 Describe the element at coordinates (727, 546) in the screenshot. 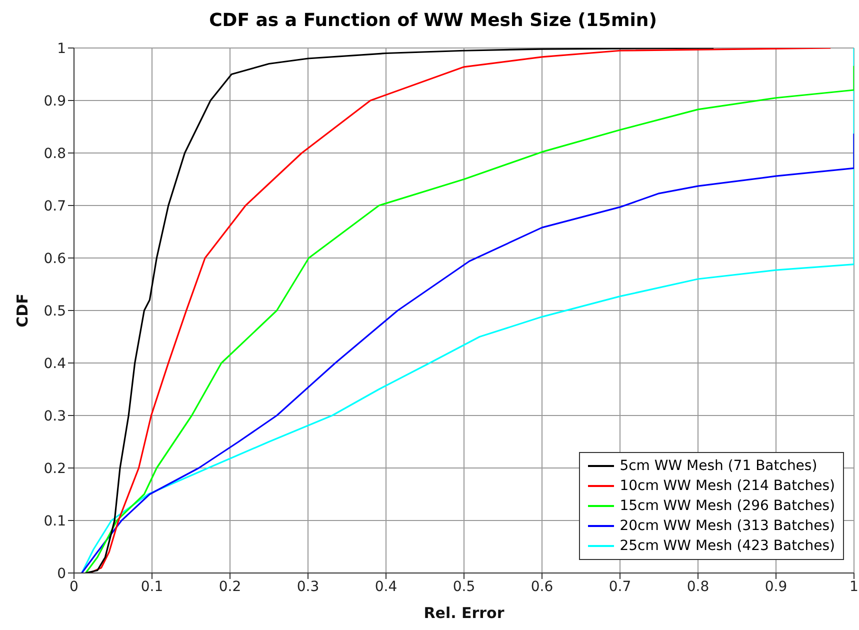

I see `legend-label: 25cm WW Mesh (423 Batches)` at that location.